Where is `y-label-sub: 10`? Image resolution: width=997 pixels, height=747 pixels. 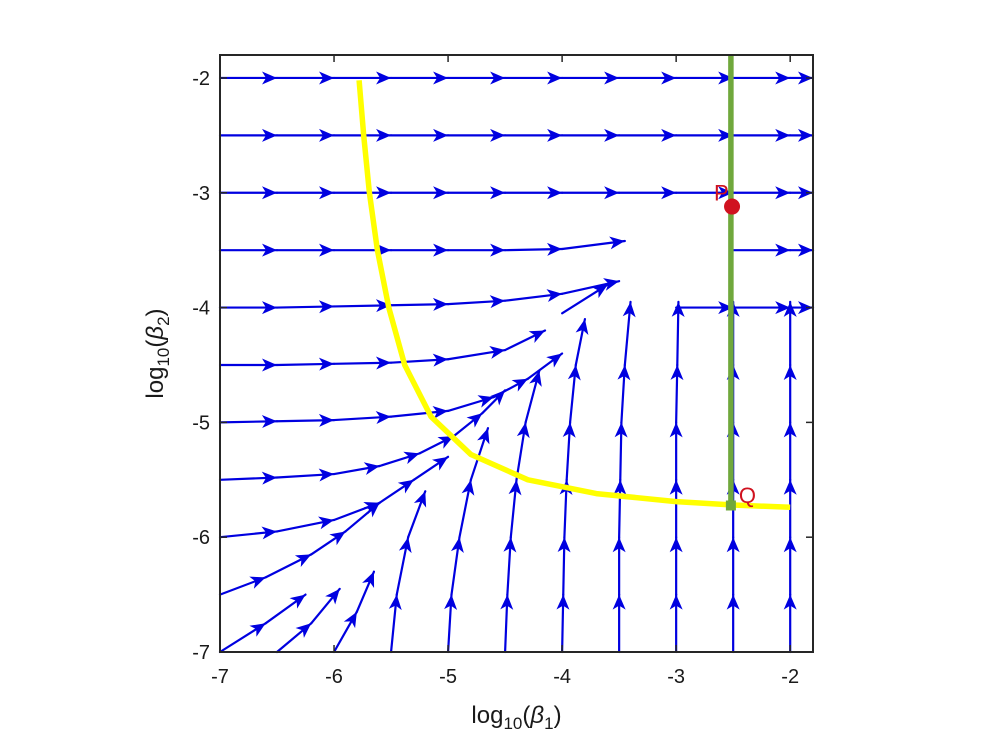 y-label-sub: 10 is located at coordinates (163, 357).